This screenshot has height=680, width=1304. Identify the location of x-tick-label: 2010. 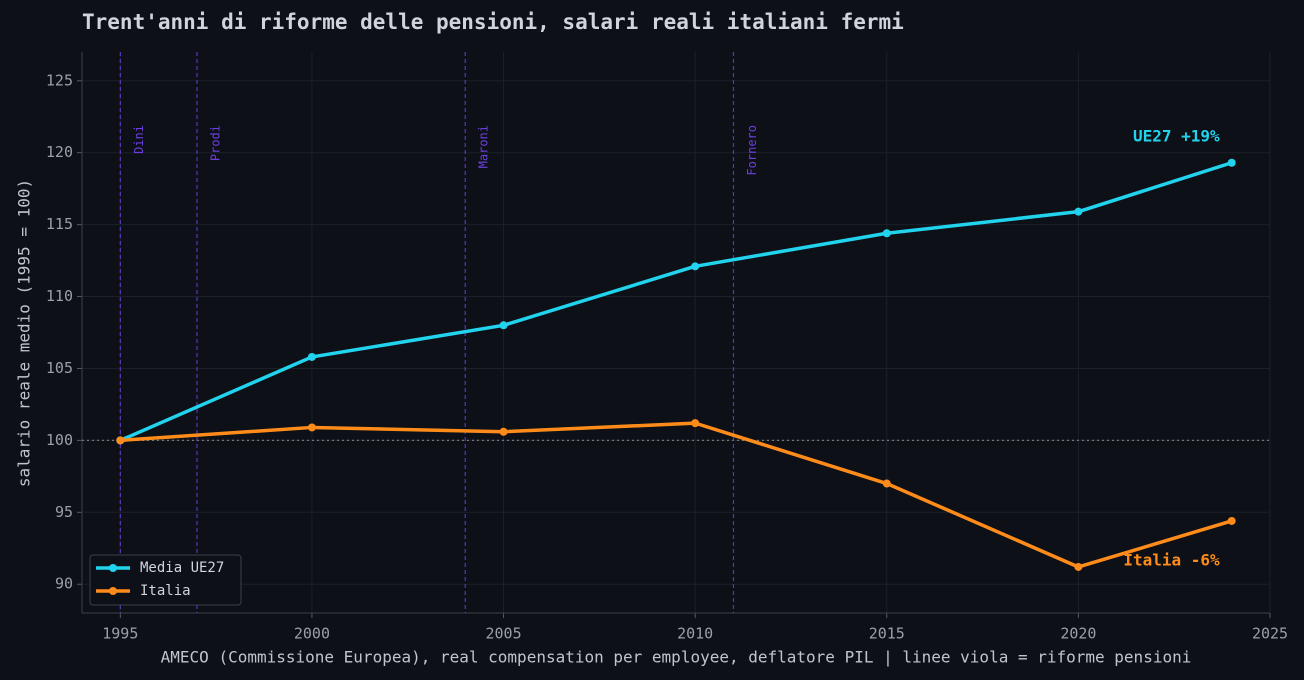
(695, 634).